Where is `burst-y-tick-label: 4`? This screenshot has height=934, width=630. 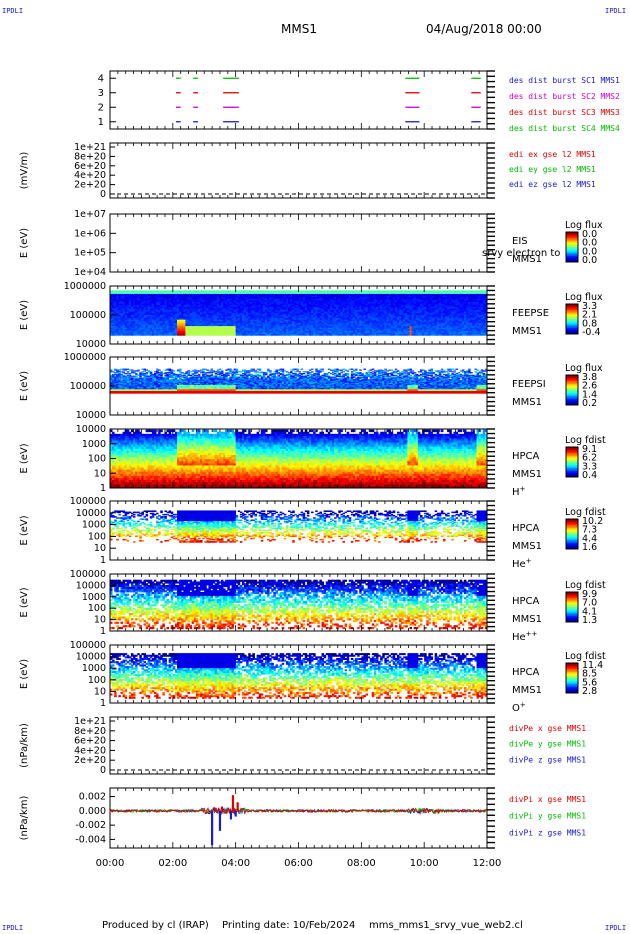 burst-y-tick-label: 4 is located at coordinates (101, 78).